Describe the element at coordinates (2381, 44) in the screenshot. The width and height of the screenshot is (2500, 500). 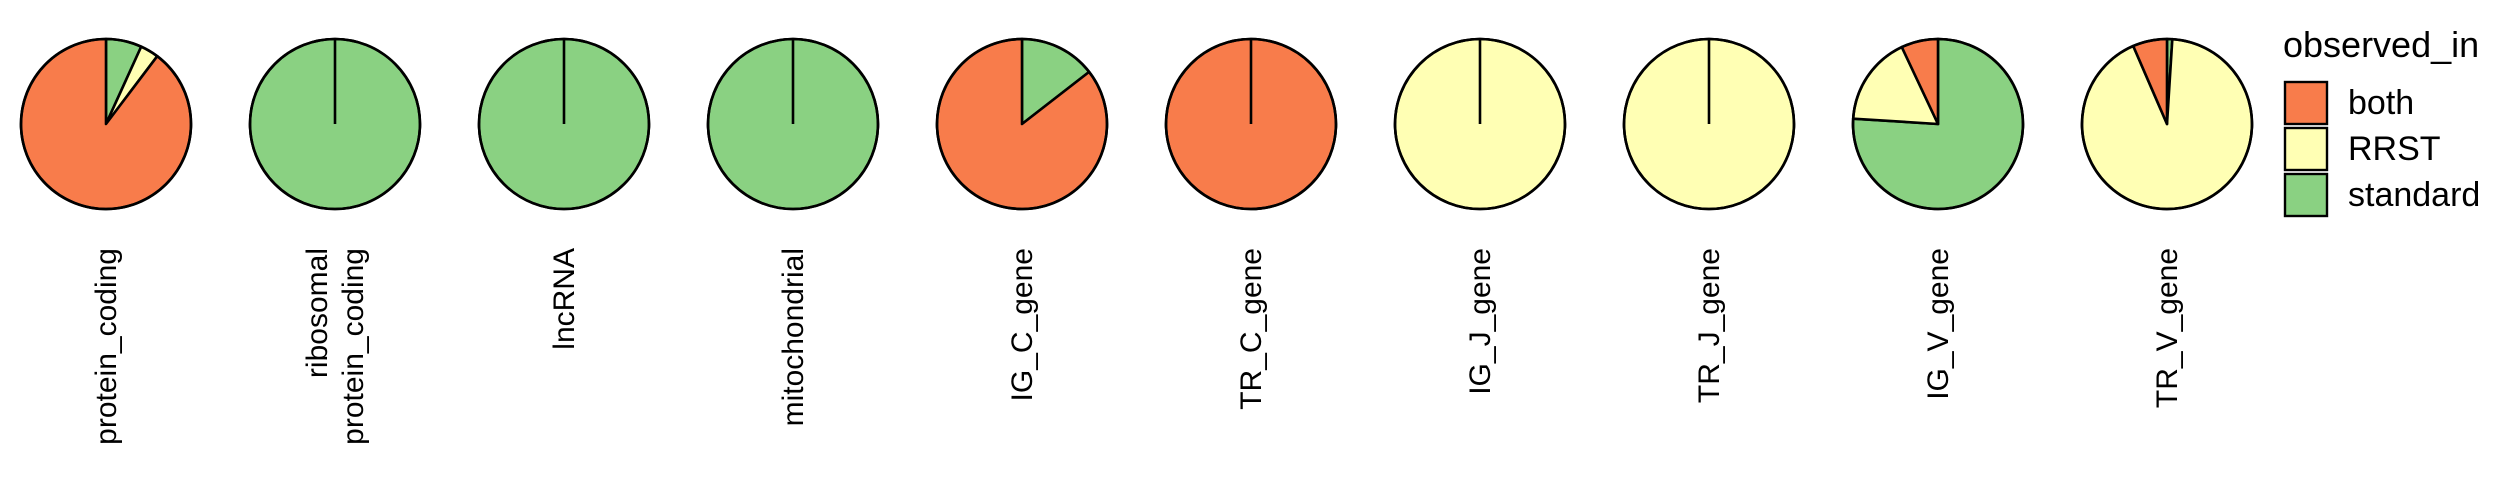
I see `legend-title: observed_in` at that location.